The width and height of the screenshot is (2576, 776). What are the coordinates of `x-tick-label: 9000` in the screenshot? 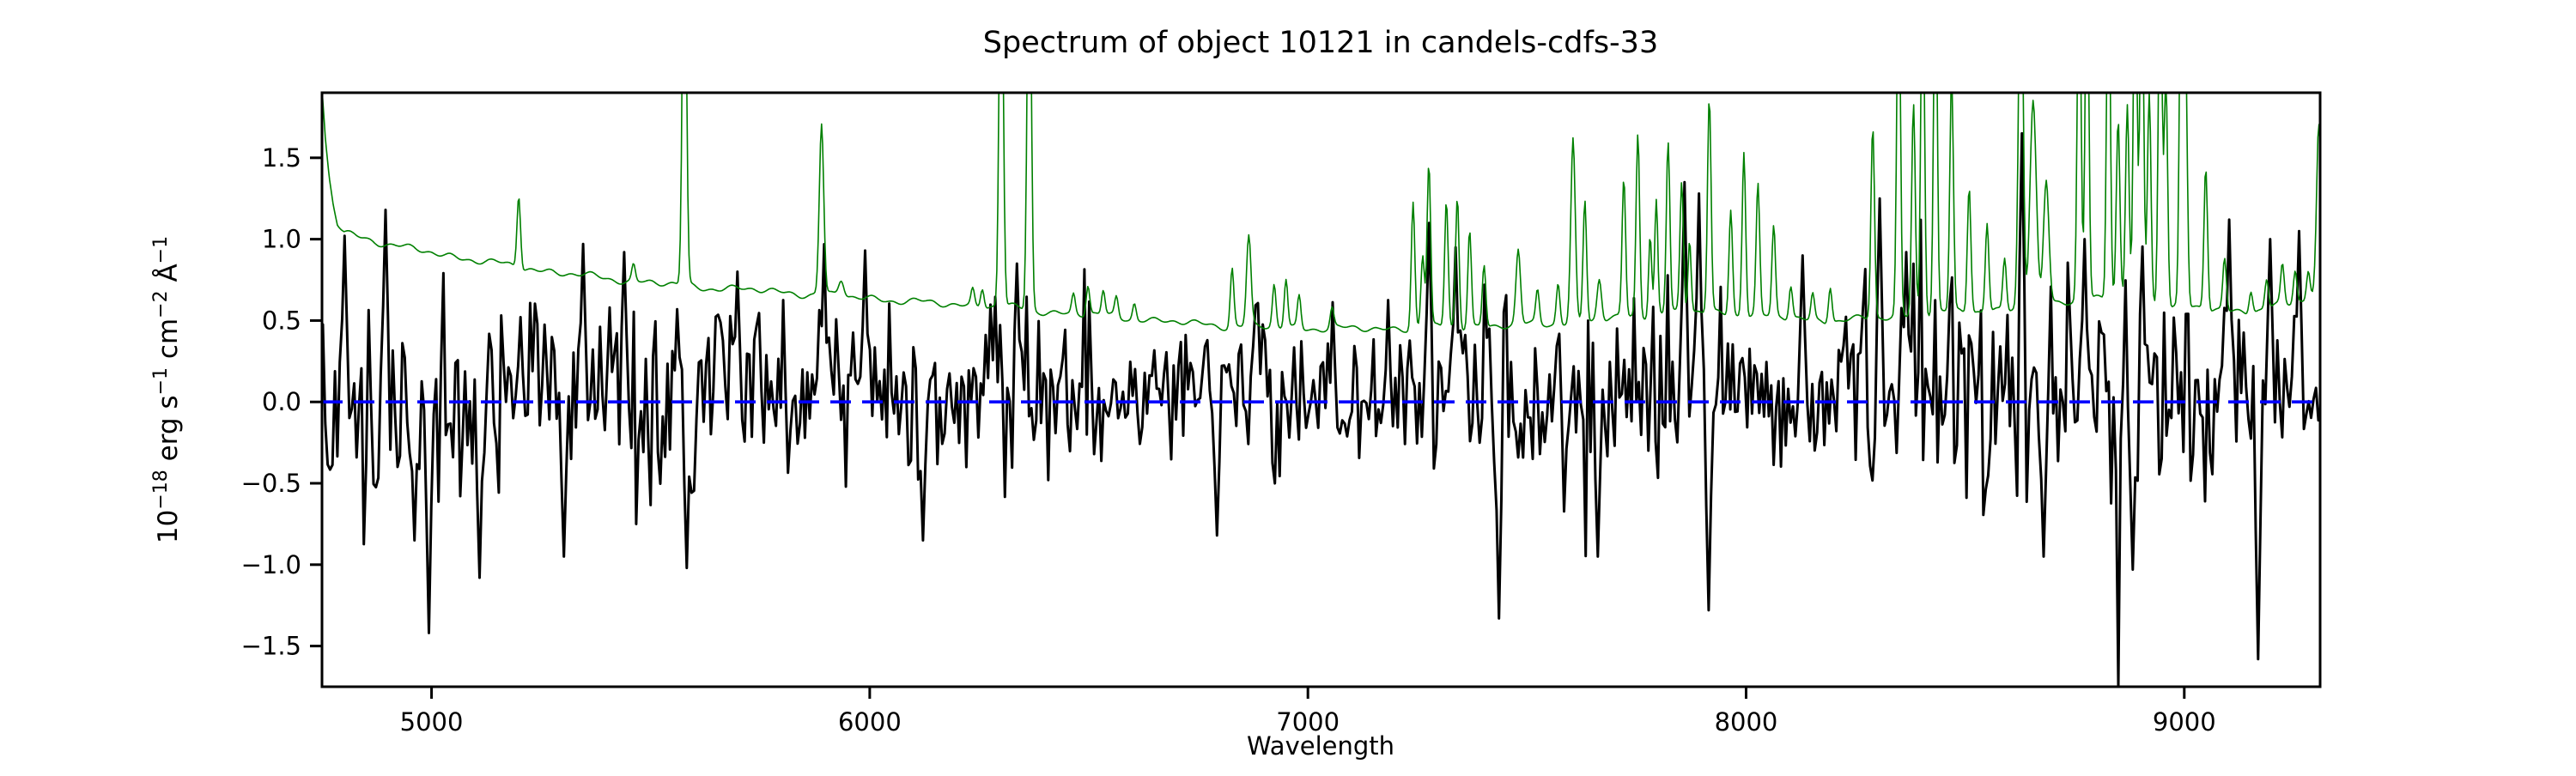 It's located at (2185, 722).